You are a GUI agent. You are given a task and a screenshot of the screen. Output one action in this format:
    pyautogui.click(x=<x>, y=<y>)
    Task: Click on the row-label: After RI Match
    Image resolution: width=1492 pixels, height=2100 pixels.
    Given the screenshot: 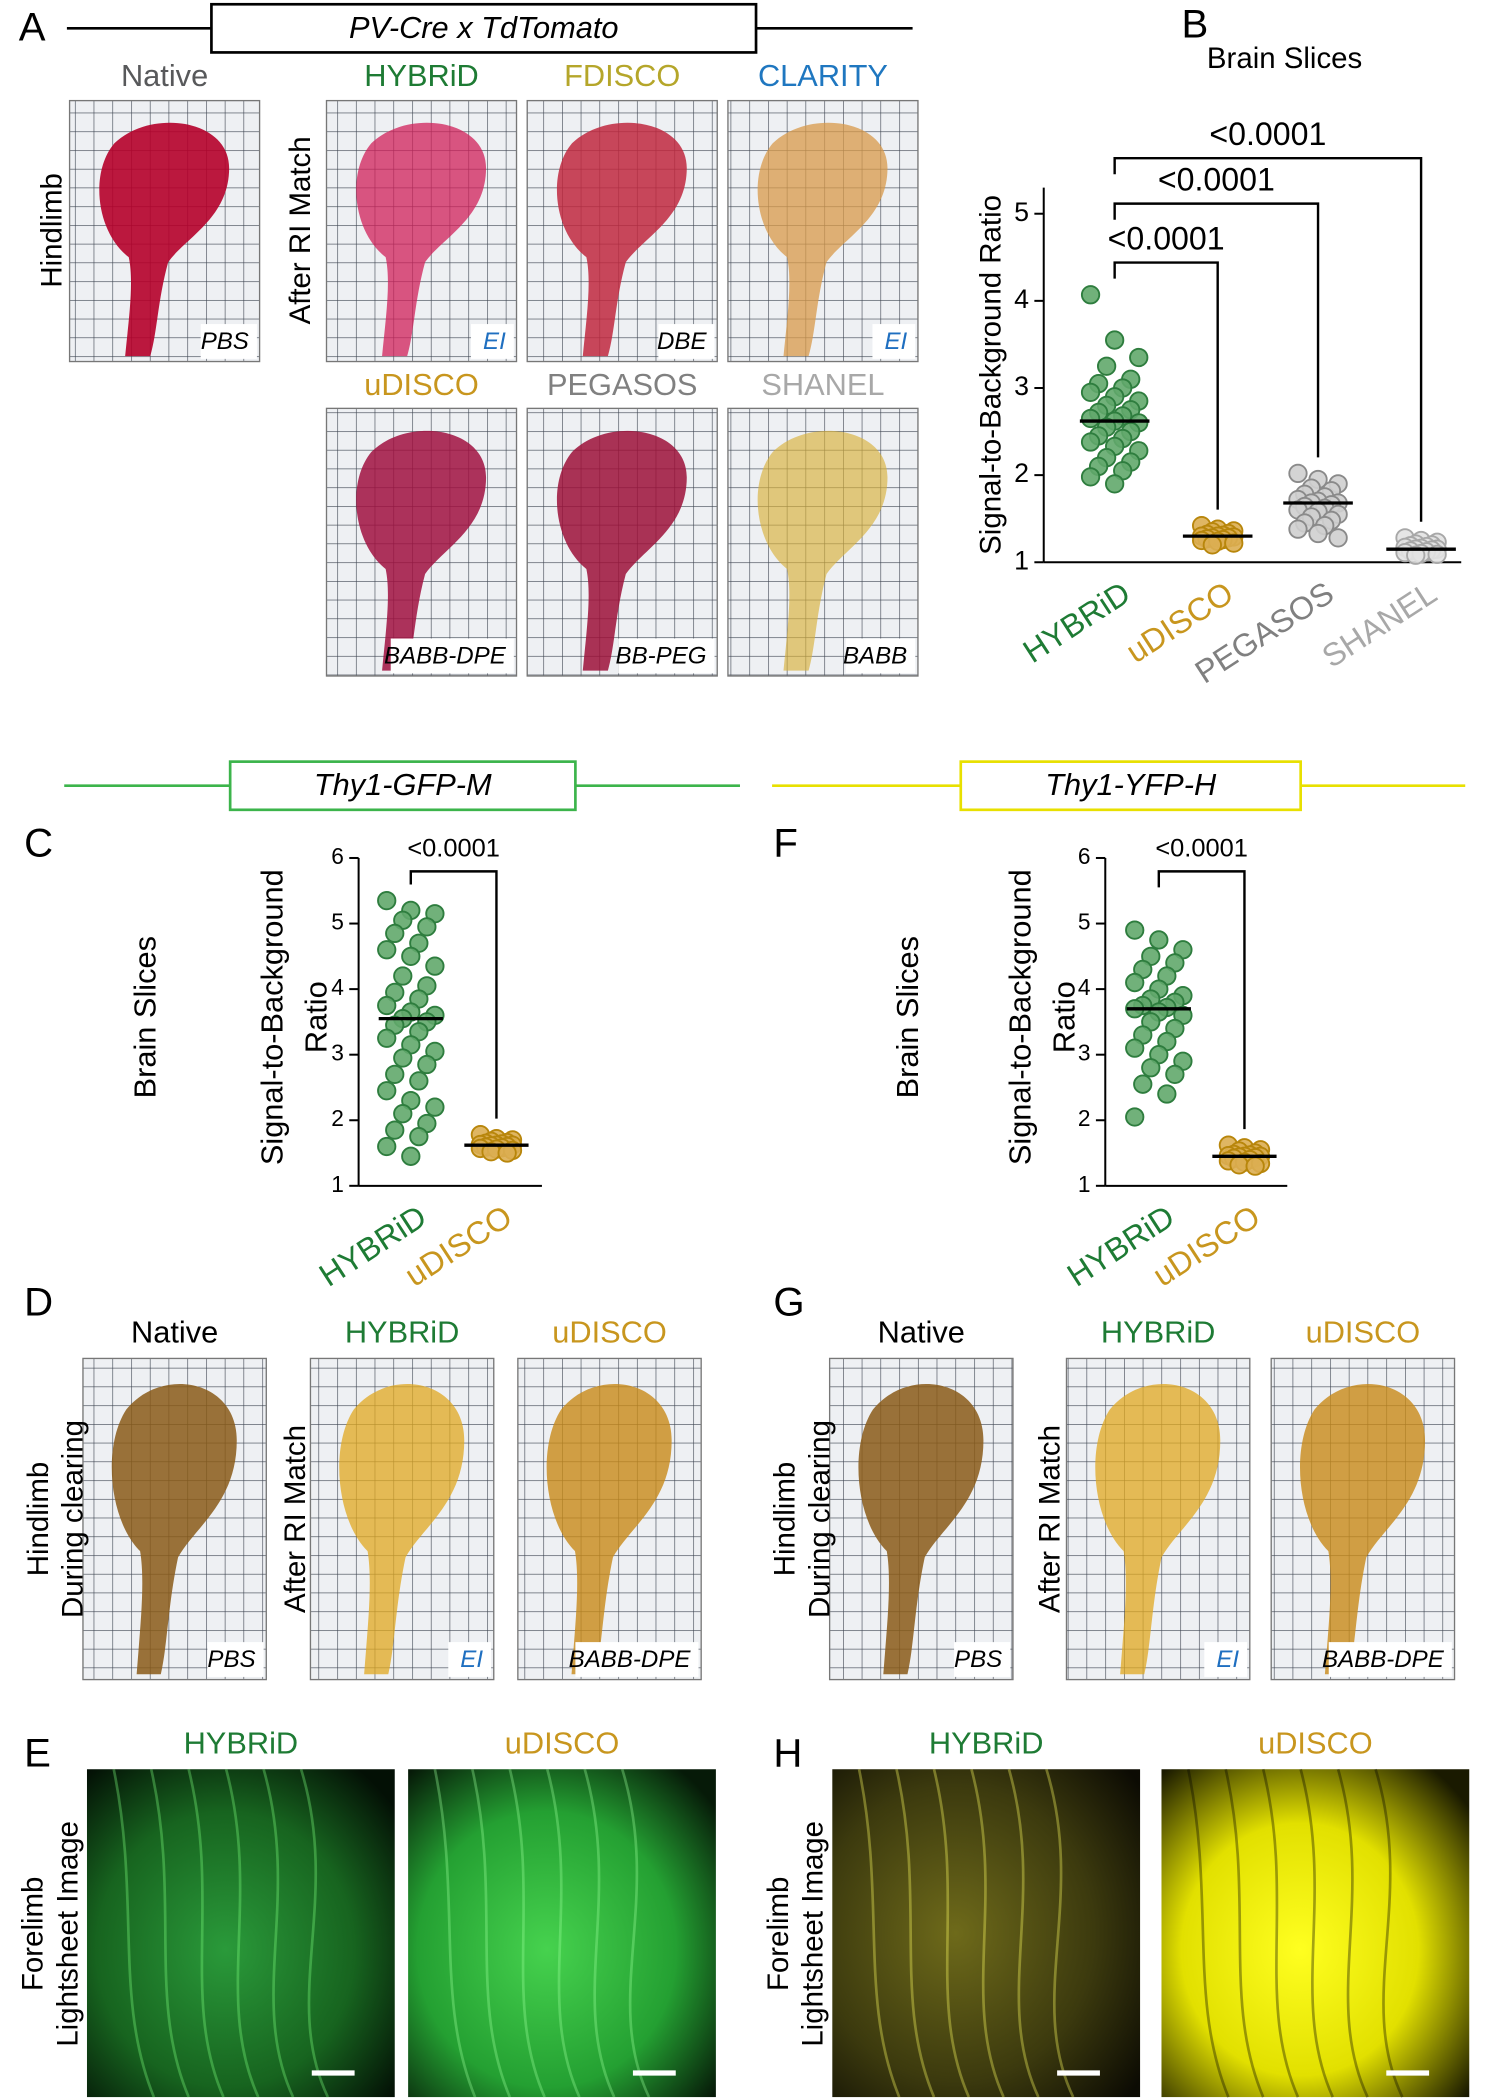 What is the action you would take?
    pyautogui.click(x=1050, y=1519)
    